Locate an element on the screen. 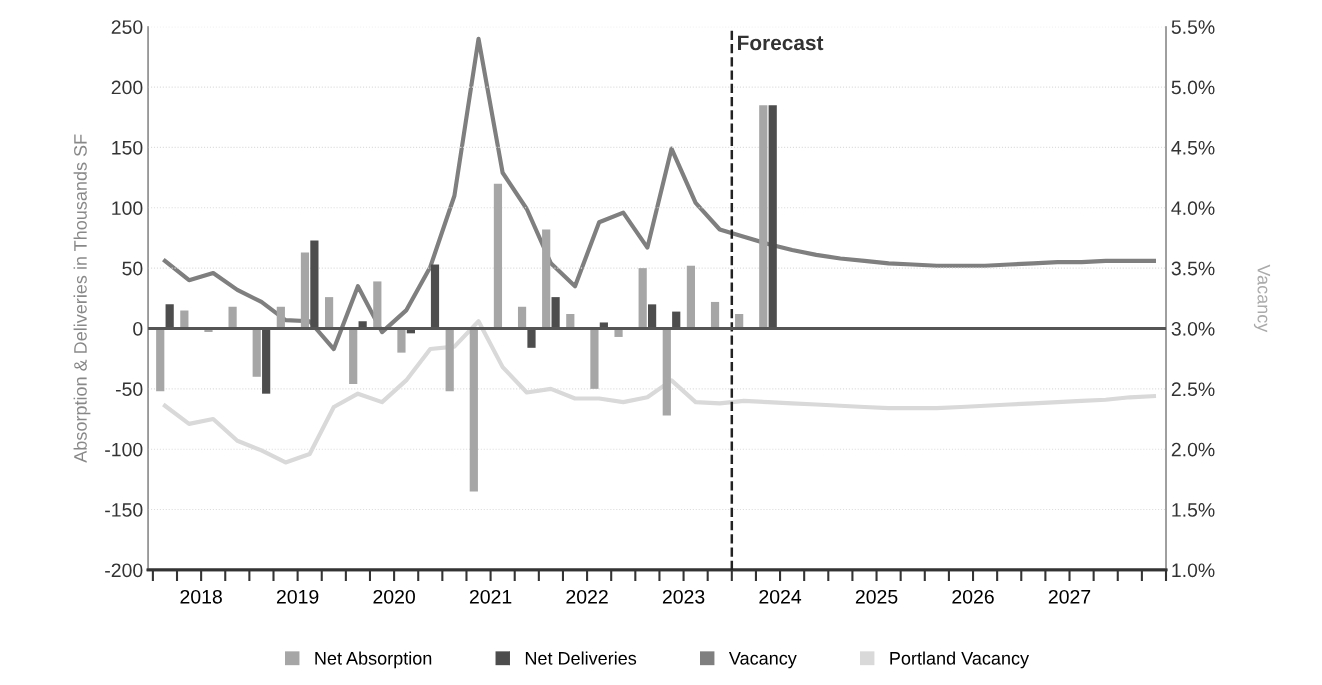  x-tick-label: 2023 is located at coordinates (683, 596).